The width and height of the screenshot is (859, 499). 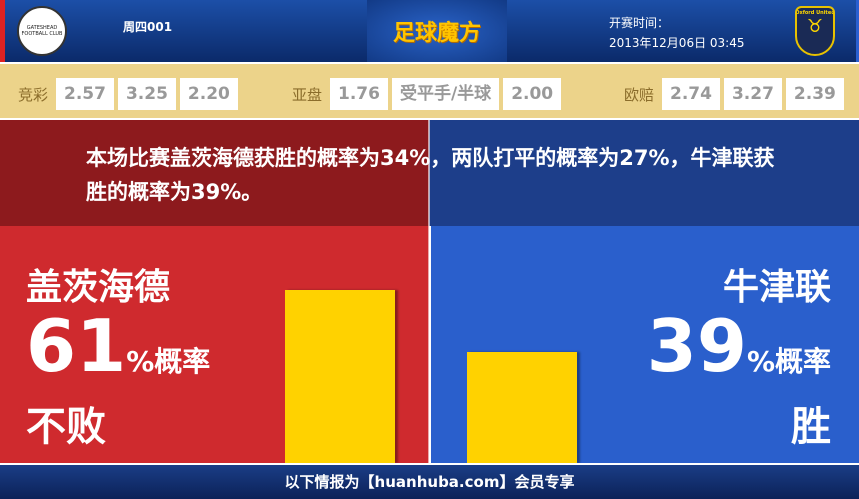 I want to click on away-percent: 39%概率, so click(x=739, y=354).